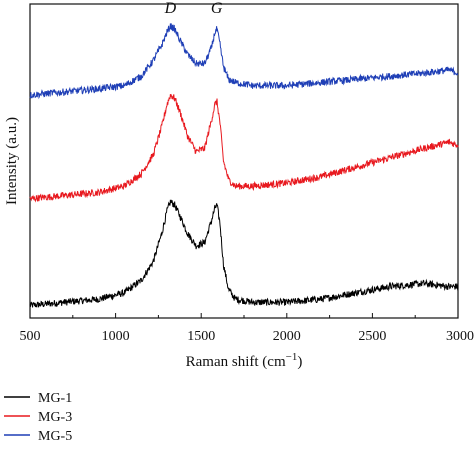 The width and height of the screenshot is (474, 451). I want to click on legend-label-mg-1: MG-1, so click(55, 398).